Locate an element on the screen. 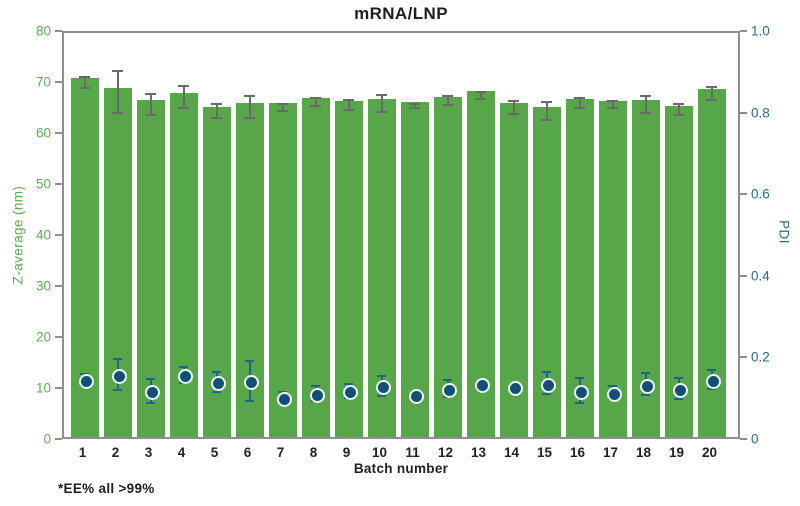 This screenshot has height=506, width=800. x-axis-tick-label: 11 is located at coordinates (412, 452).